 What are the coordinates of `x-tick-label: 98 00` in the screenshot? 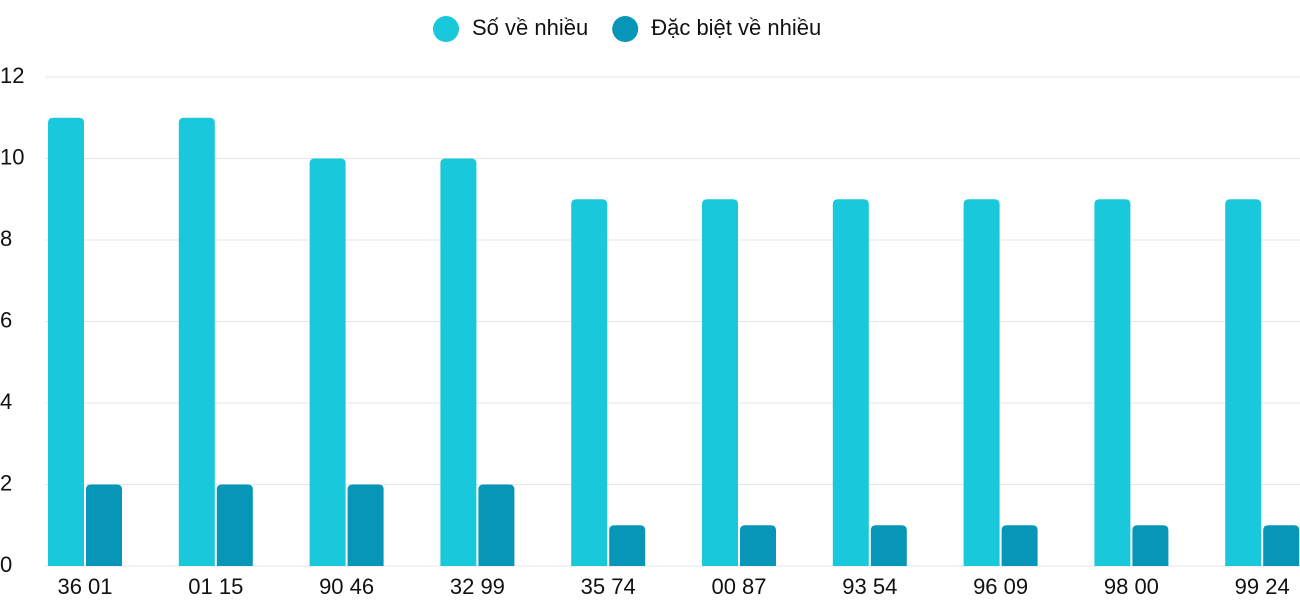 It's located at (1131, 586).